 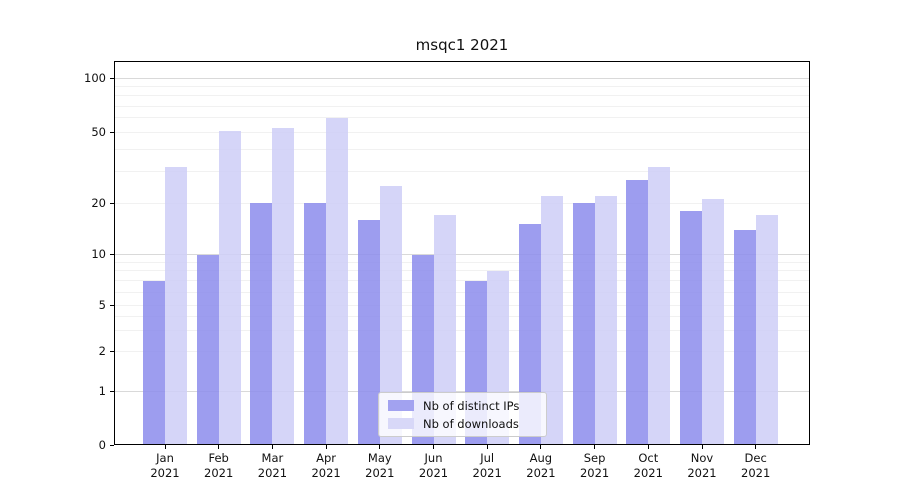 I want to click on y-tick-label-5: 5, so click(x=102, y=305).